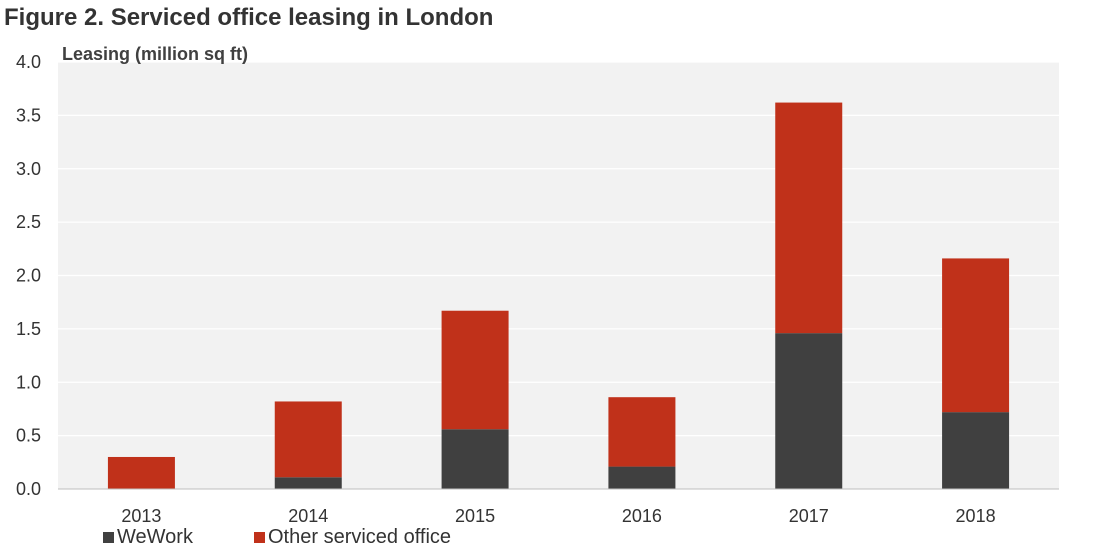  Describe the element at coordinates (475, 459) in the screenshot. I see `bar-wework-2015` at that location.